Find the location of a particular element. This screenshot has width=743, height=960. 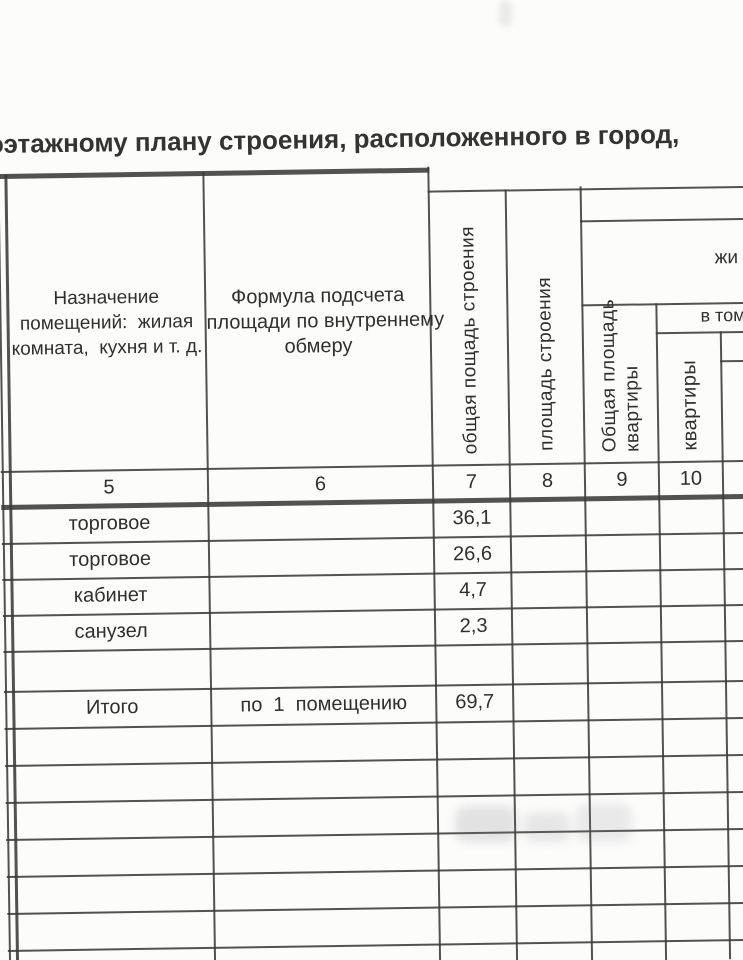

column10-number: 10 is located at coordinates (691, 478).